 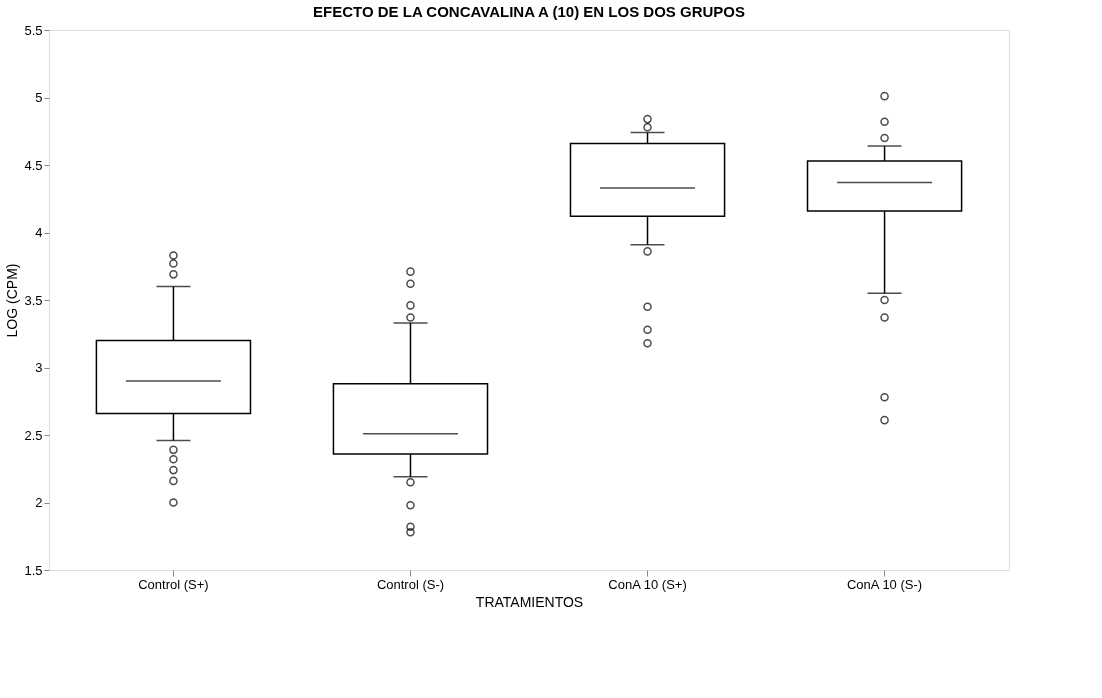 I want to click on x-tick-label: Control (S+), so click(x=173, y=584).